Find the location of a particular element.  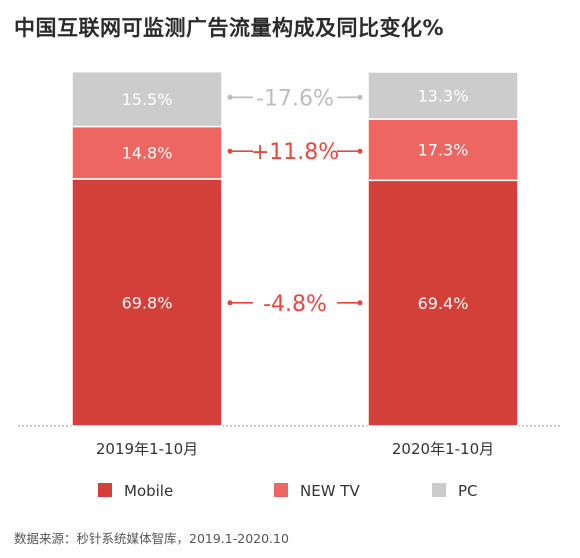

segment-label-newtv-1: 14.8% is located at coordinates (147, 153).